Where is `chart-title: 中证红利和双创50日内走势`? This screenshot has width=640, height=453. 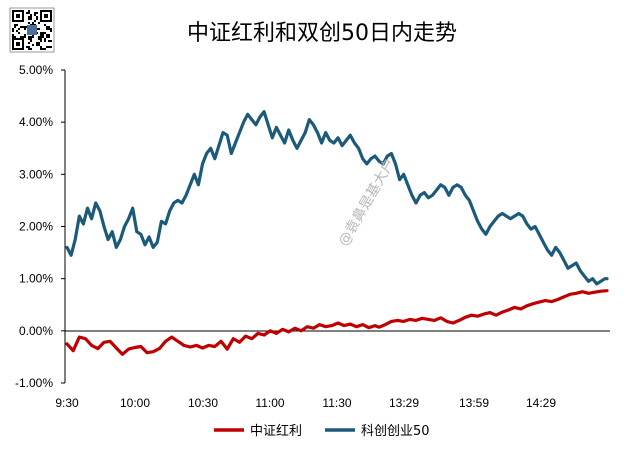
chart-title: 中证红利和双创50日内走势 is located at coordinates (322, 33).